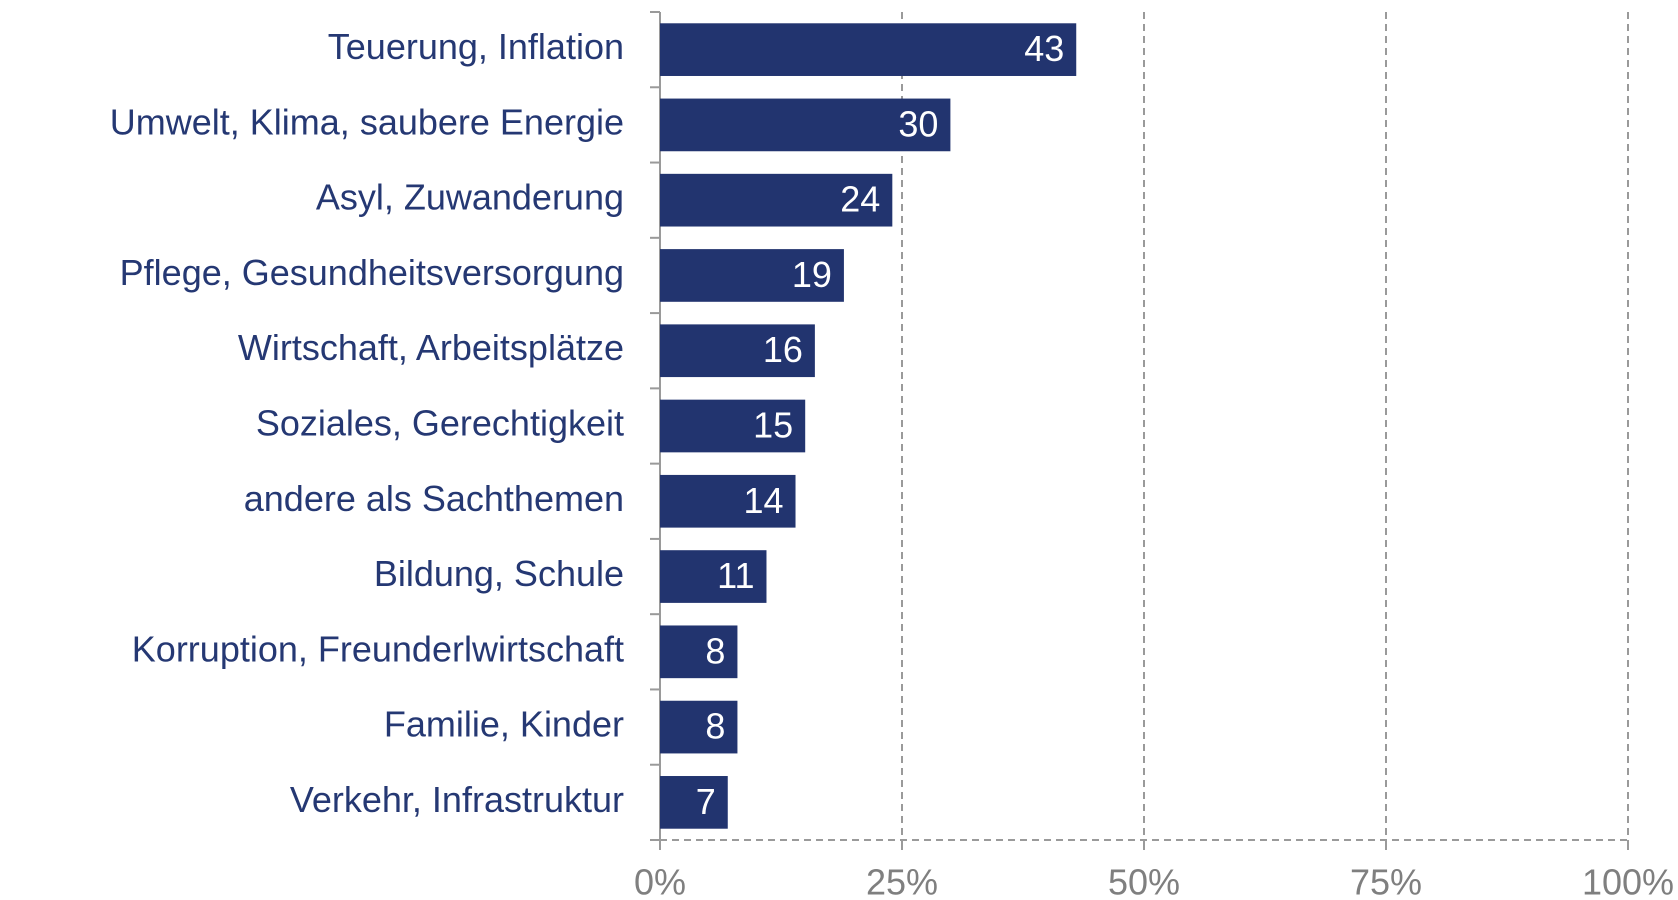 This screenshot has height=900, width=1678. Describe the element at coordinates (1386, 881) in the screenshot. I see `x-tick-label: 75%` at that location.